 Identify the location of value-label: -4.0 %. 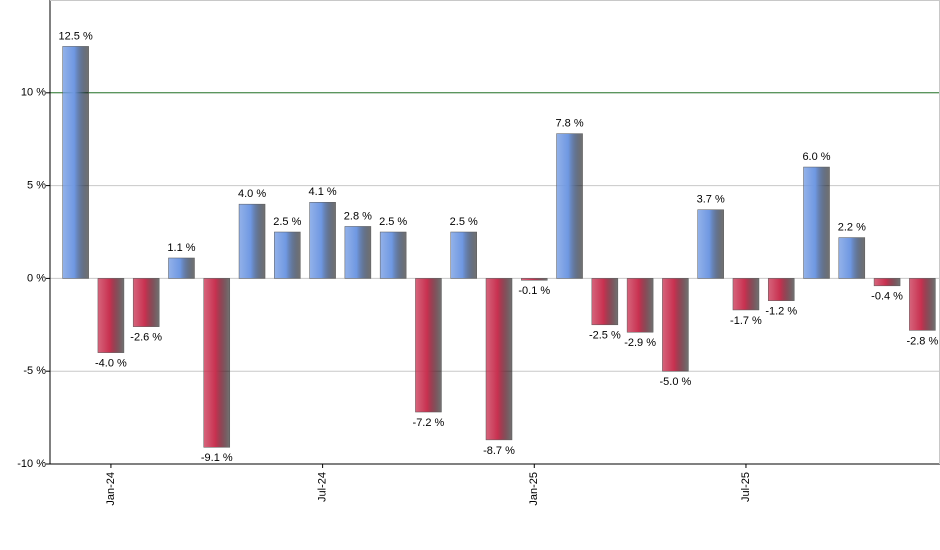
(111, 364).